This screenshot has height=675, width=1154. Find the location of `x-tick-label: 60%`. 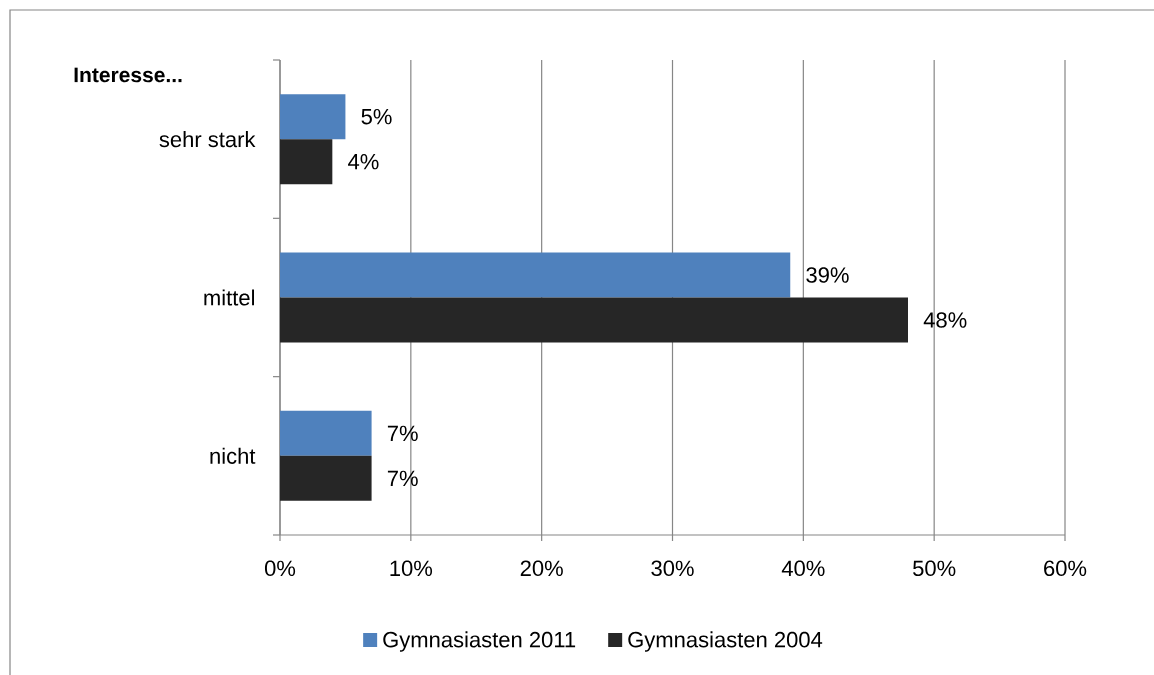

x-tick-label: 60% is located at coordinates (1065, 568).